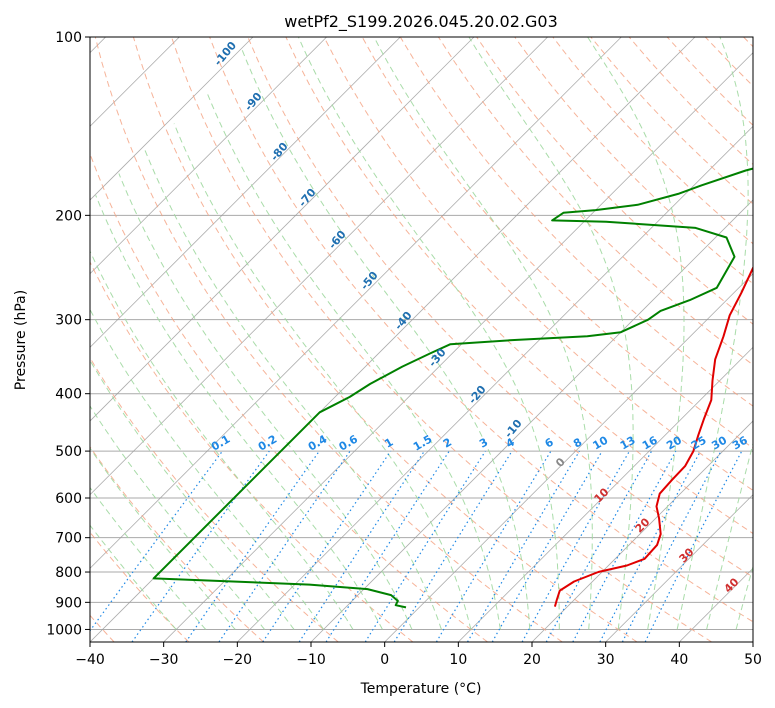 This screenshot has height=708, width=775. I want to click on x-axis: −40 −30 −20 −10 0 10 20 30 40 50, so click(418, 655).